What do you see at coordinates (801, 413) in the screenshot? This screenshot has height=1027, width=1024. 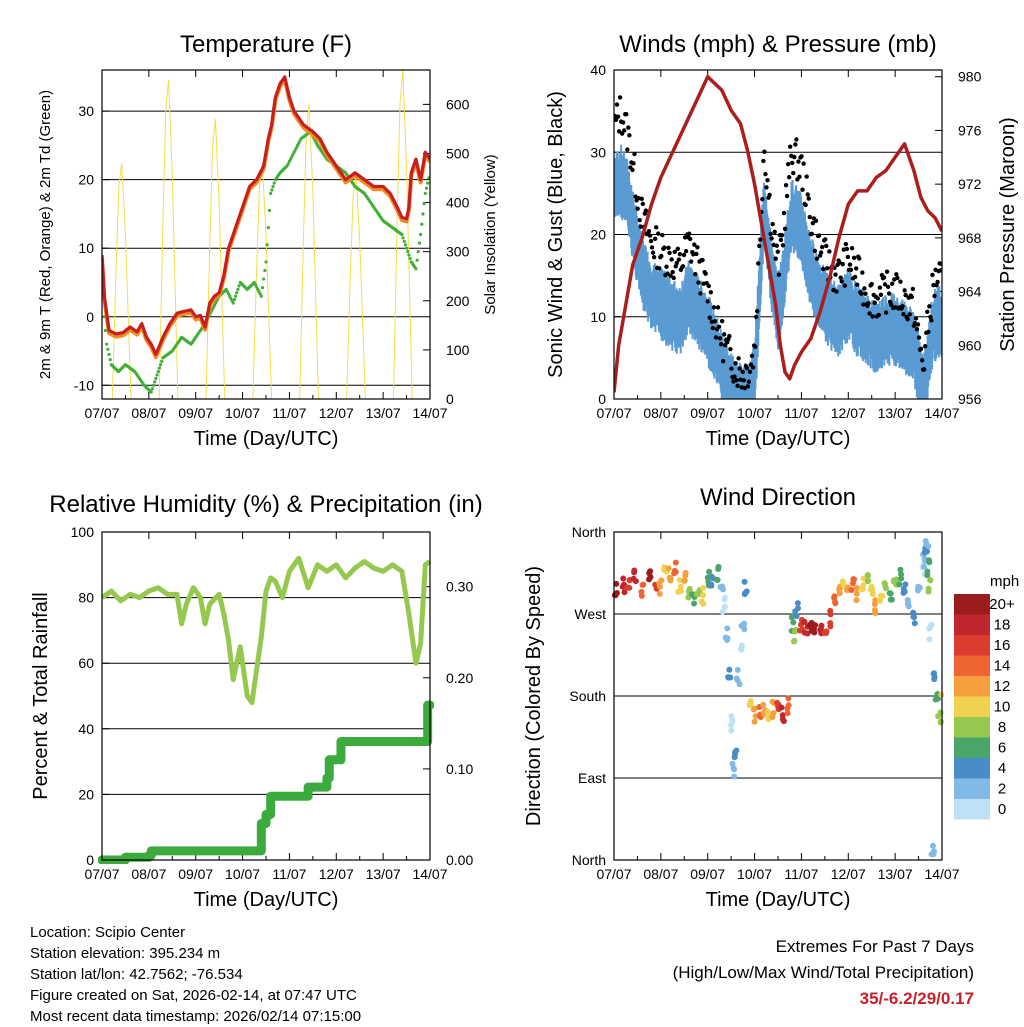 I see `x-tick-label: 11/07` at bounding box center [801, 413].